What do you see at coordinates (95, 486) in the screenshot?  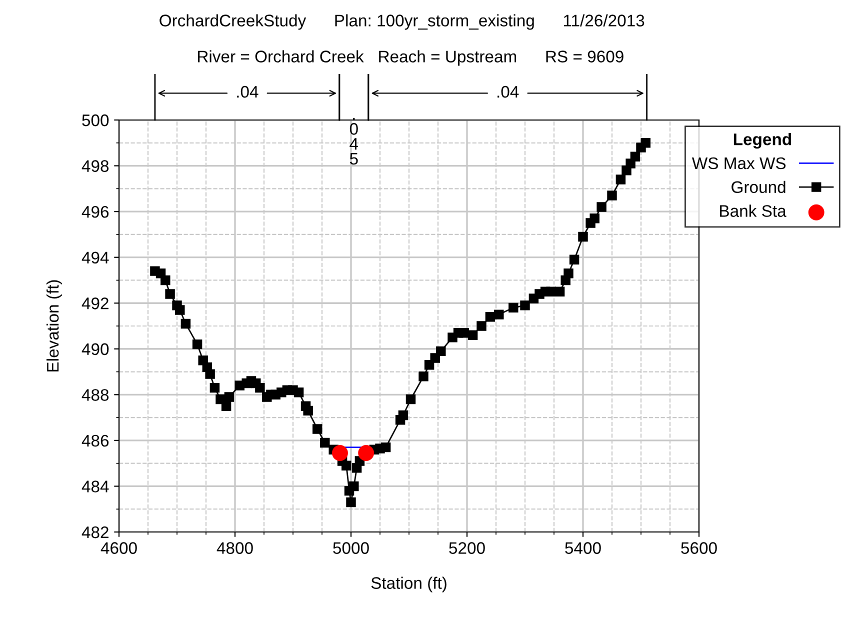 I see `y-tick-label: 484` at bounding box center [95, 486].